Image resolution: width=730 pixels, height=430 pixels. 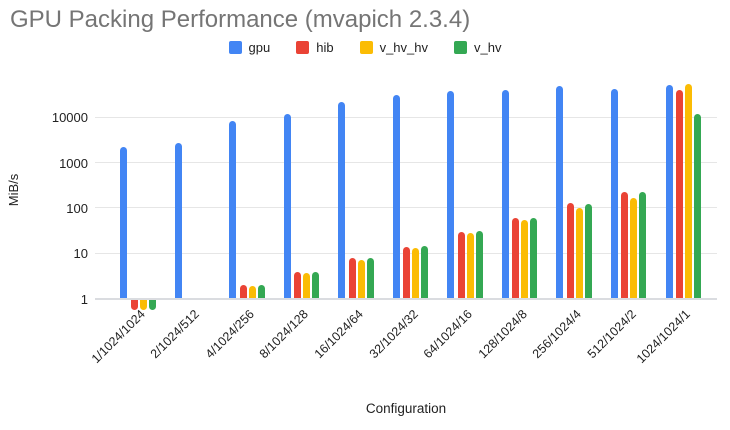 I want to click on legend-swatch-gpu, so click(x=235, y=47).